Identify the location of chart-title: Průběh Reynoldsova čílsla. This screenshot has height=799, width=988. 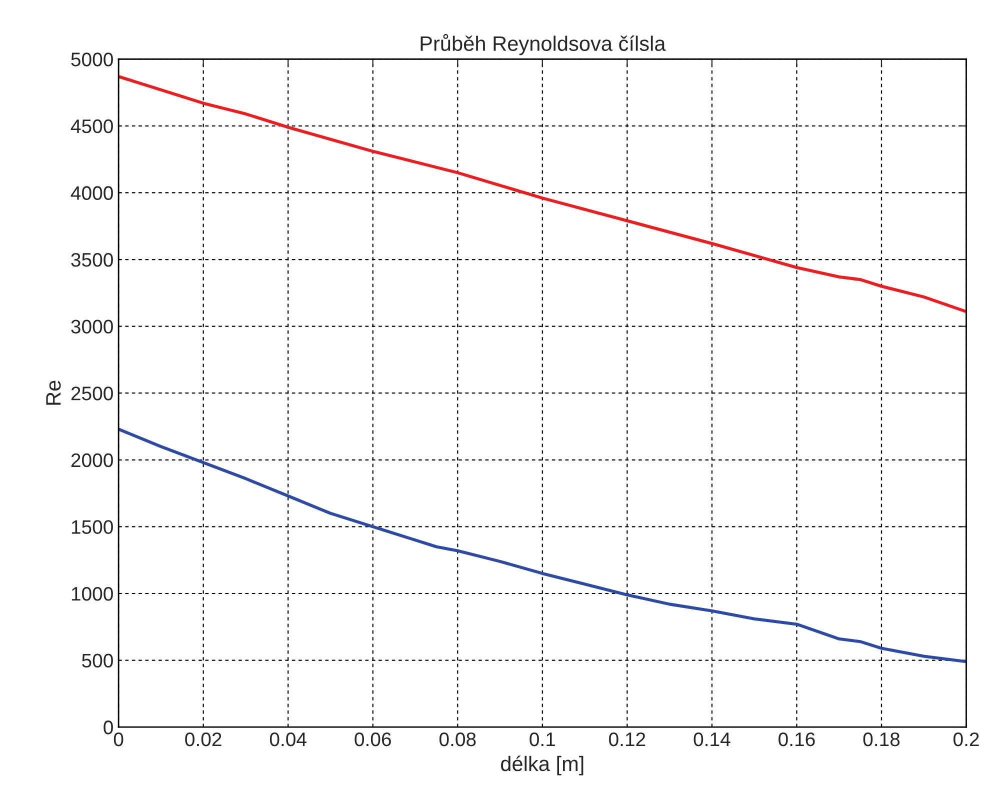
(543, 45).